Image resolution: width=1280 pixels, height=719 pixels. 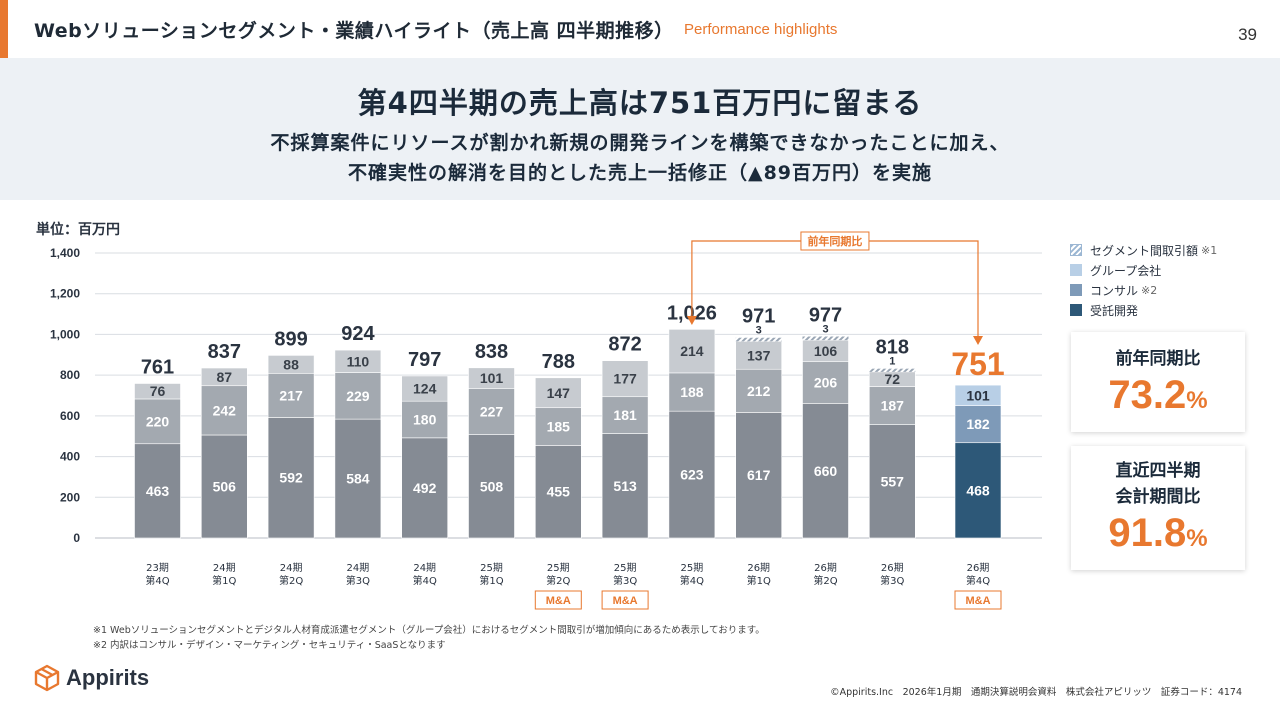 I want to click on legend-item-itaku: 受託開発, so click(x=1143, y=310).